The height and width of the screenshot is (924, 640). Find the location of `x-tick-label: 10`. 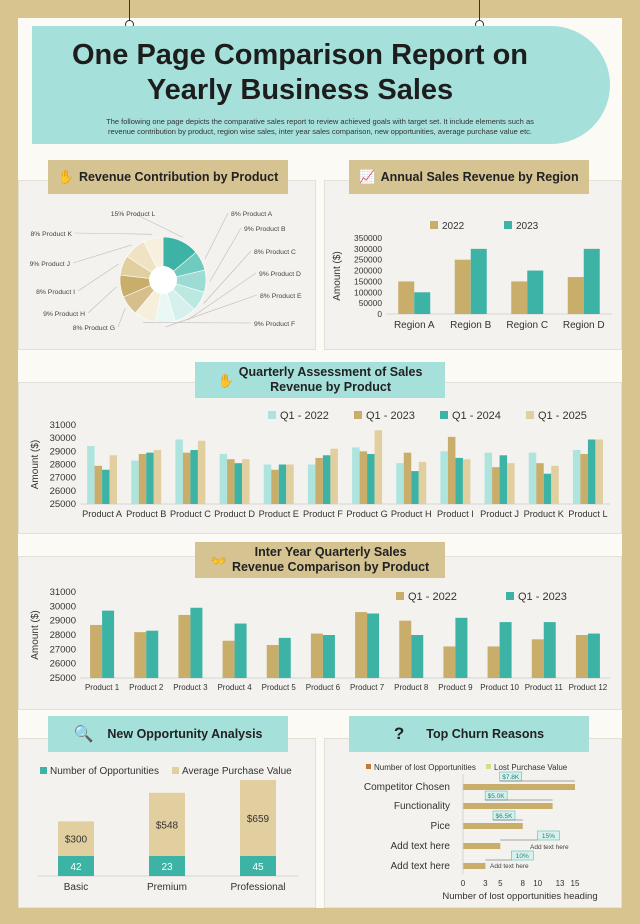

x-tick-label: 10 is located at coordinates (537, 883).